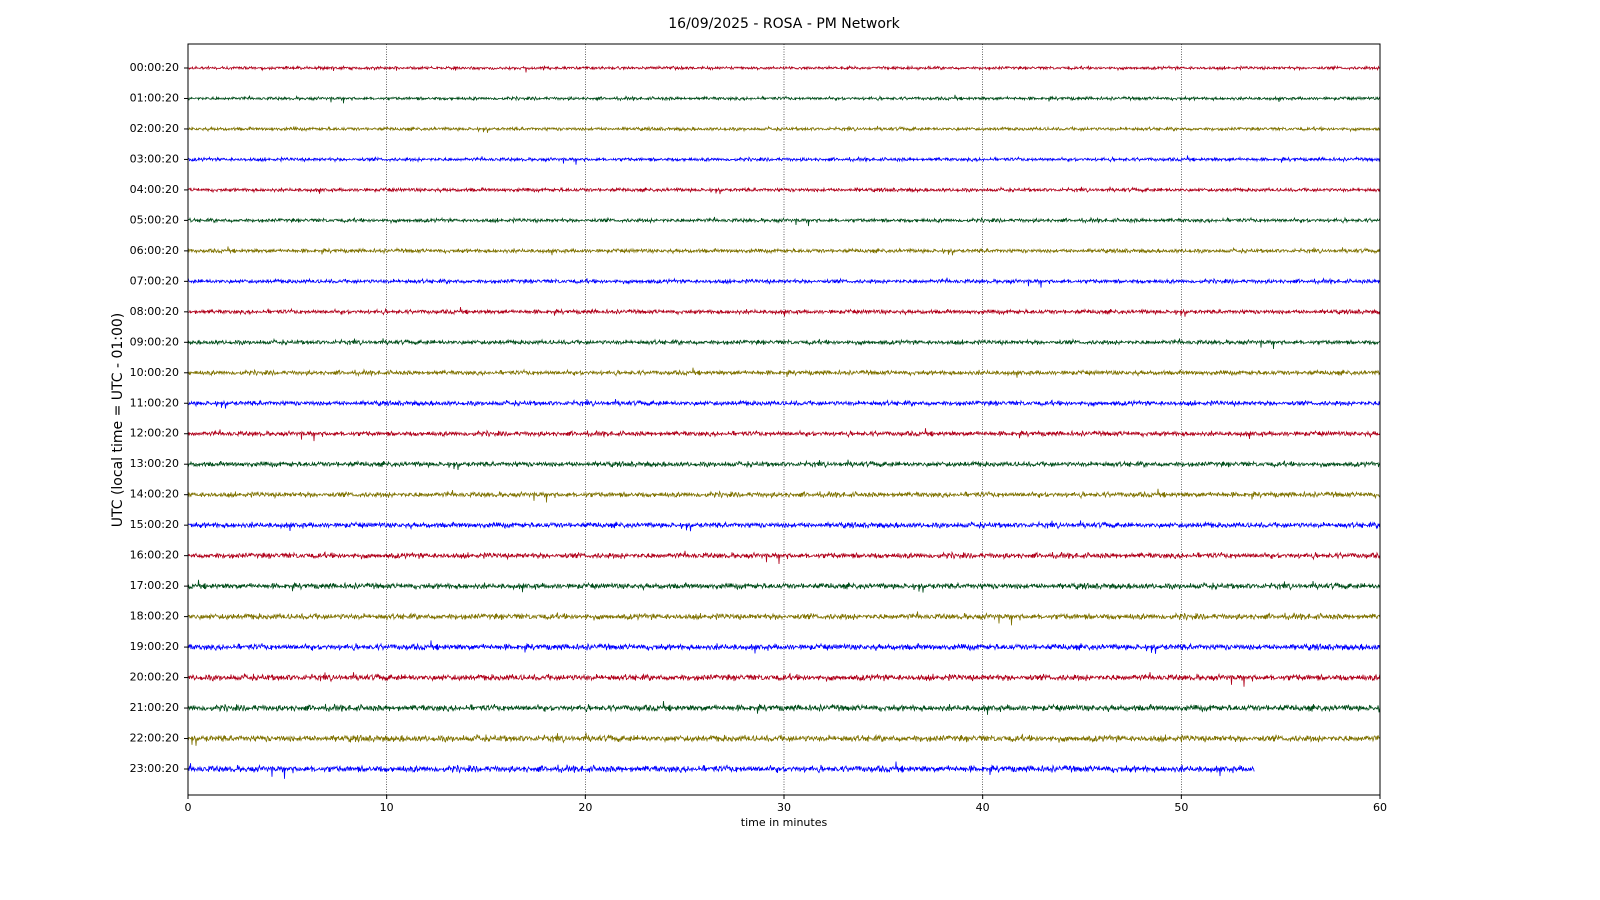  I want to click on y-tick-label: 04:00:20, so click(154, 189).